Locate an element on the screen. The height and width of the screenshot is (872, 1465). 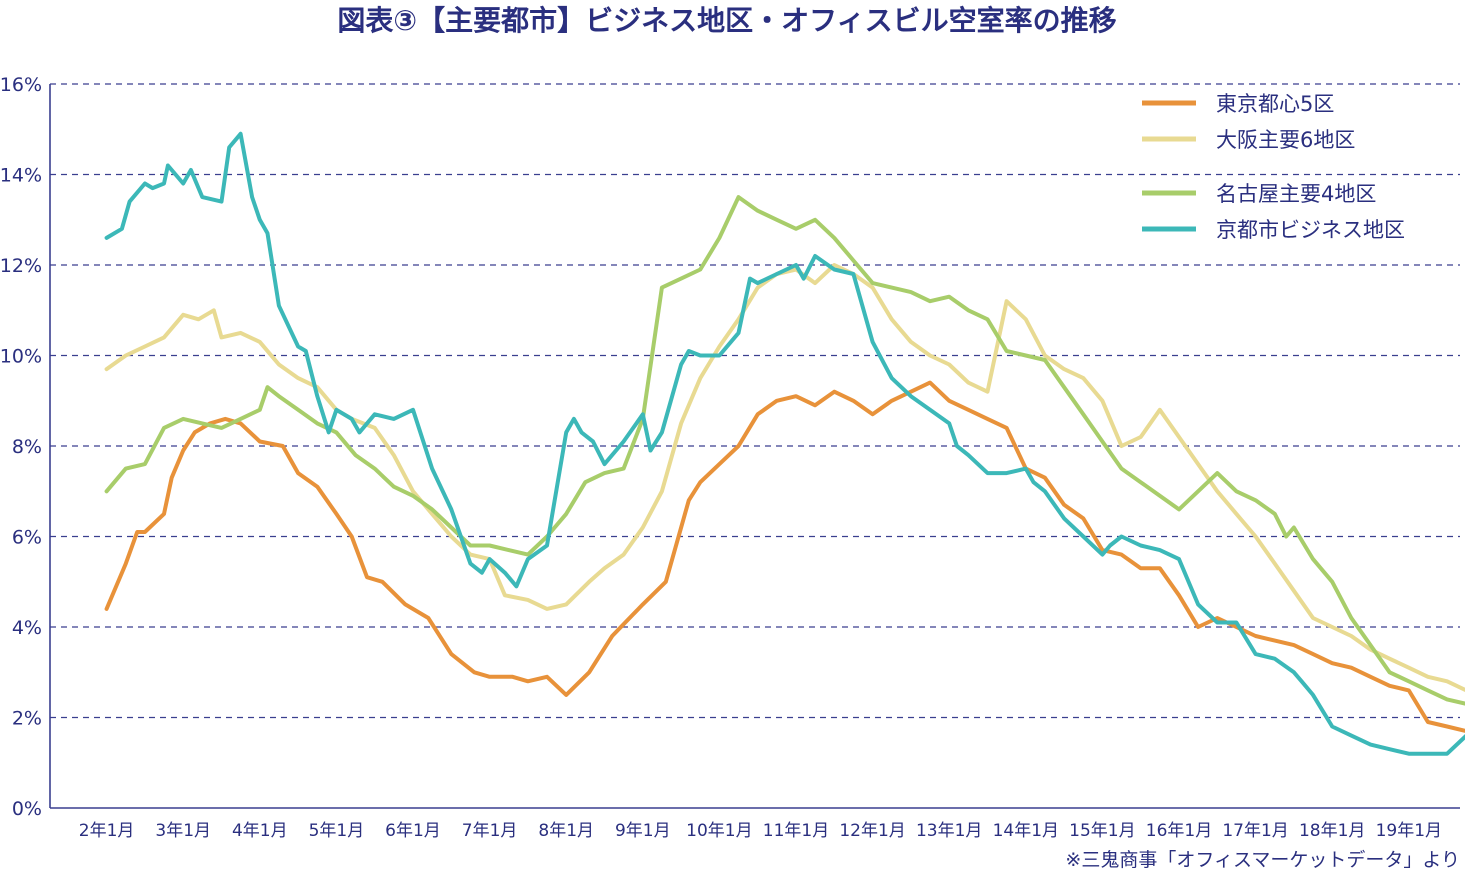
x-tick-label: 16年1月 is located at coordinates (1179, 831).